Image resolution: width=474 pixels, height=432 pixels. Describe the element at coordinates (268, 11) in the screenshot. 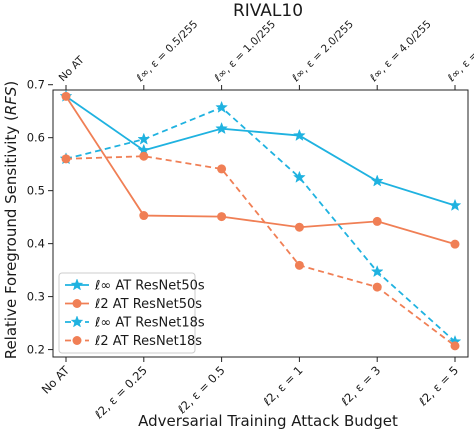

I see `chart-title: RIVAL10` at that location.